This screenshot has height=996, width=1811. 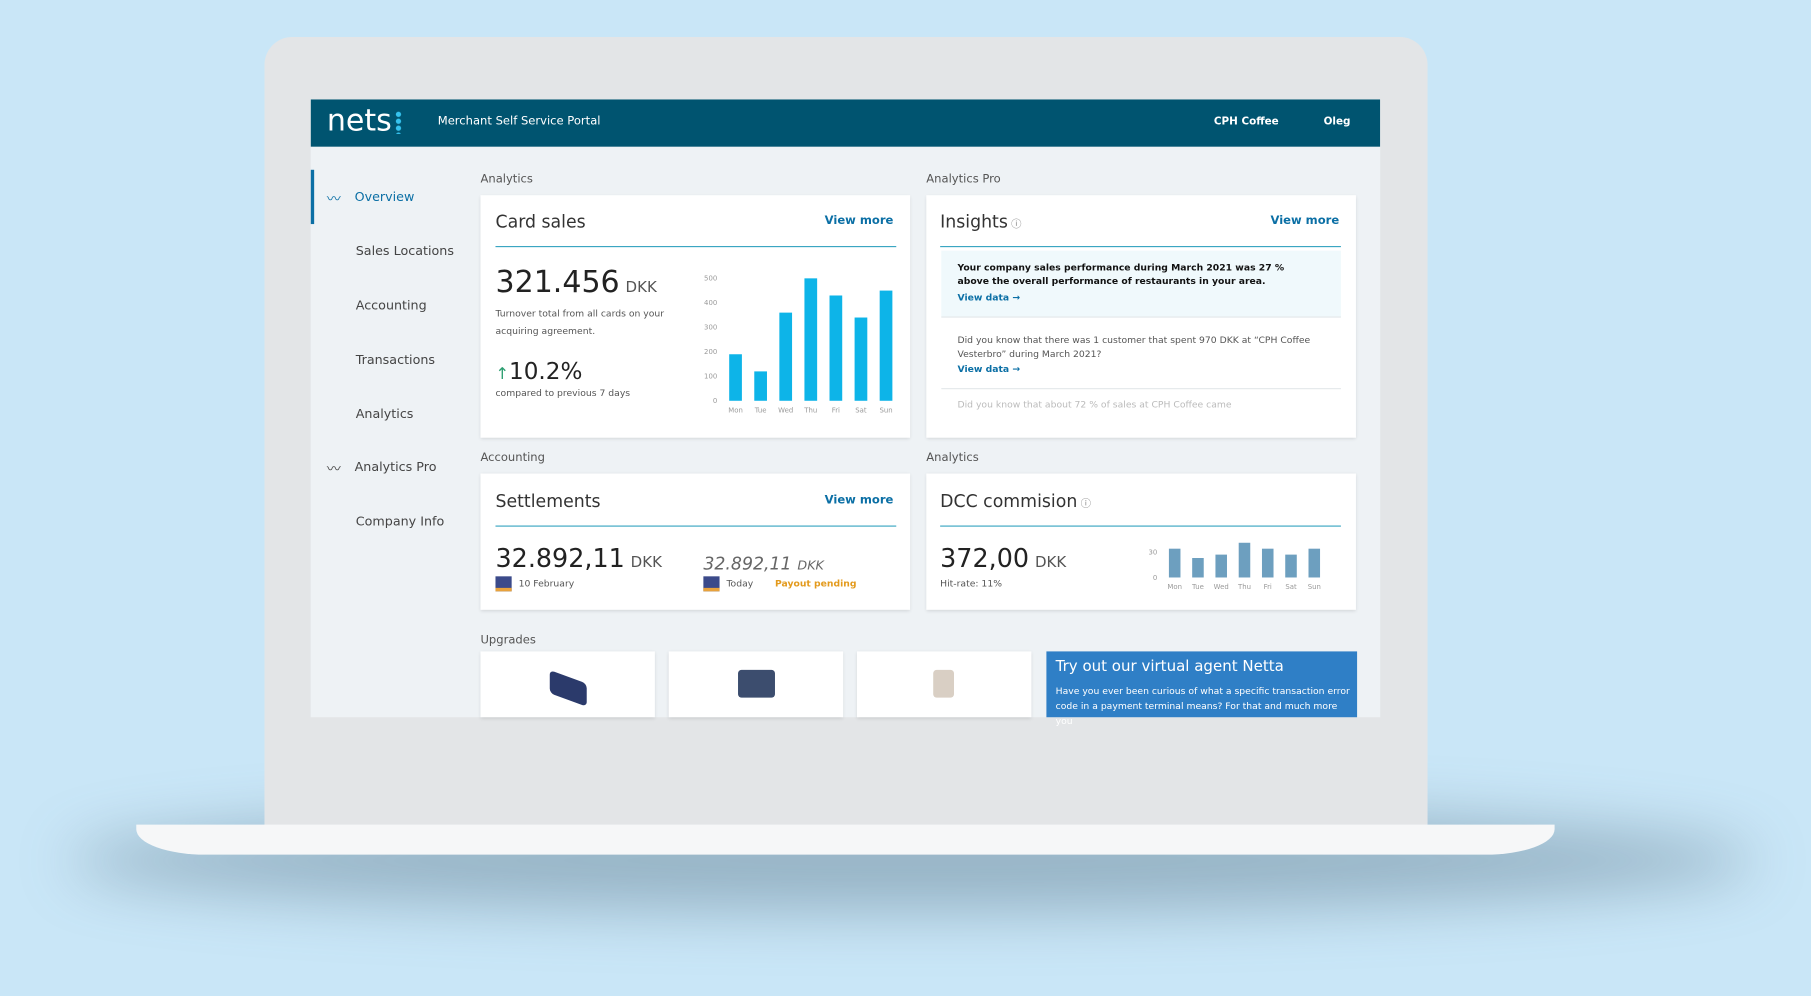 I want to click on netta-title: Try out our virtual agent Netta, so click(x=1169, y=667).